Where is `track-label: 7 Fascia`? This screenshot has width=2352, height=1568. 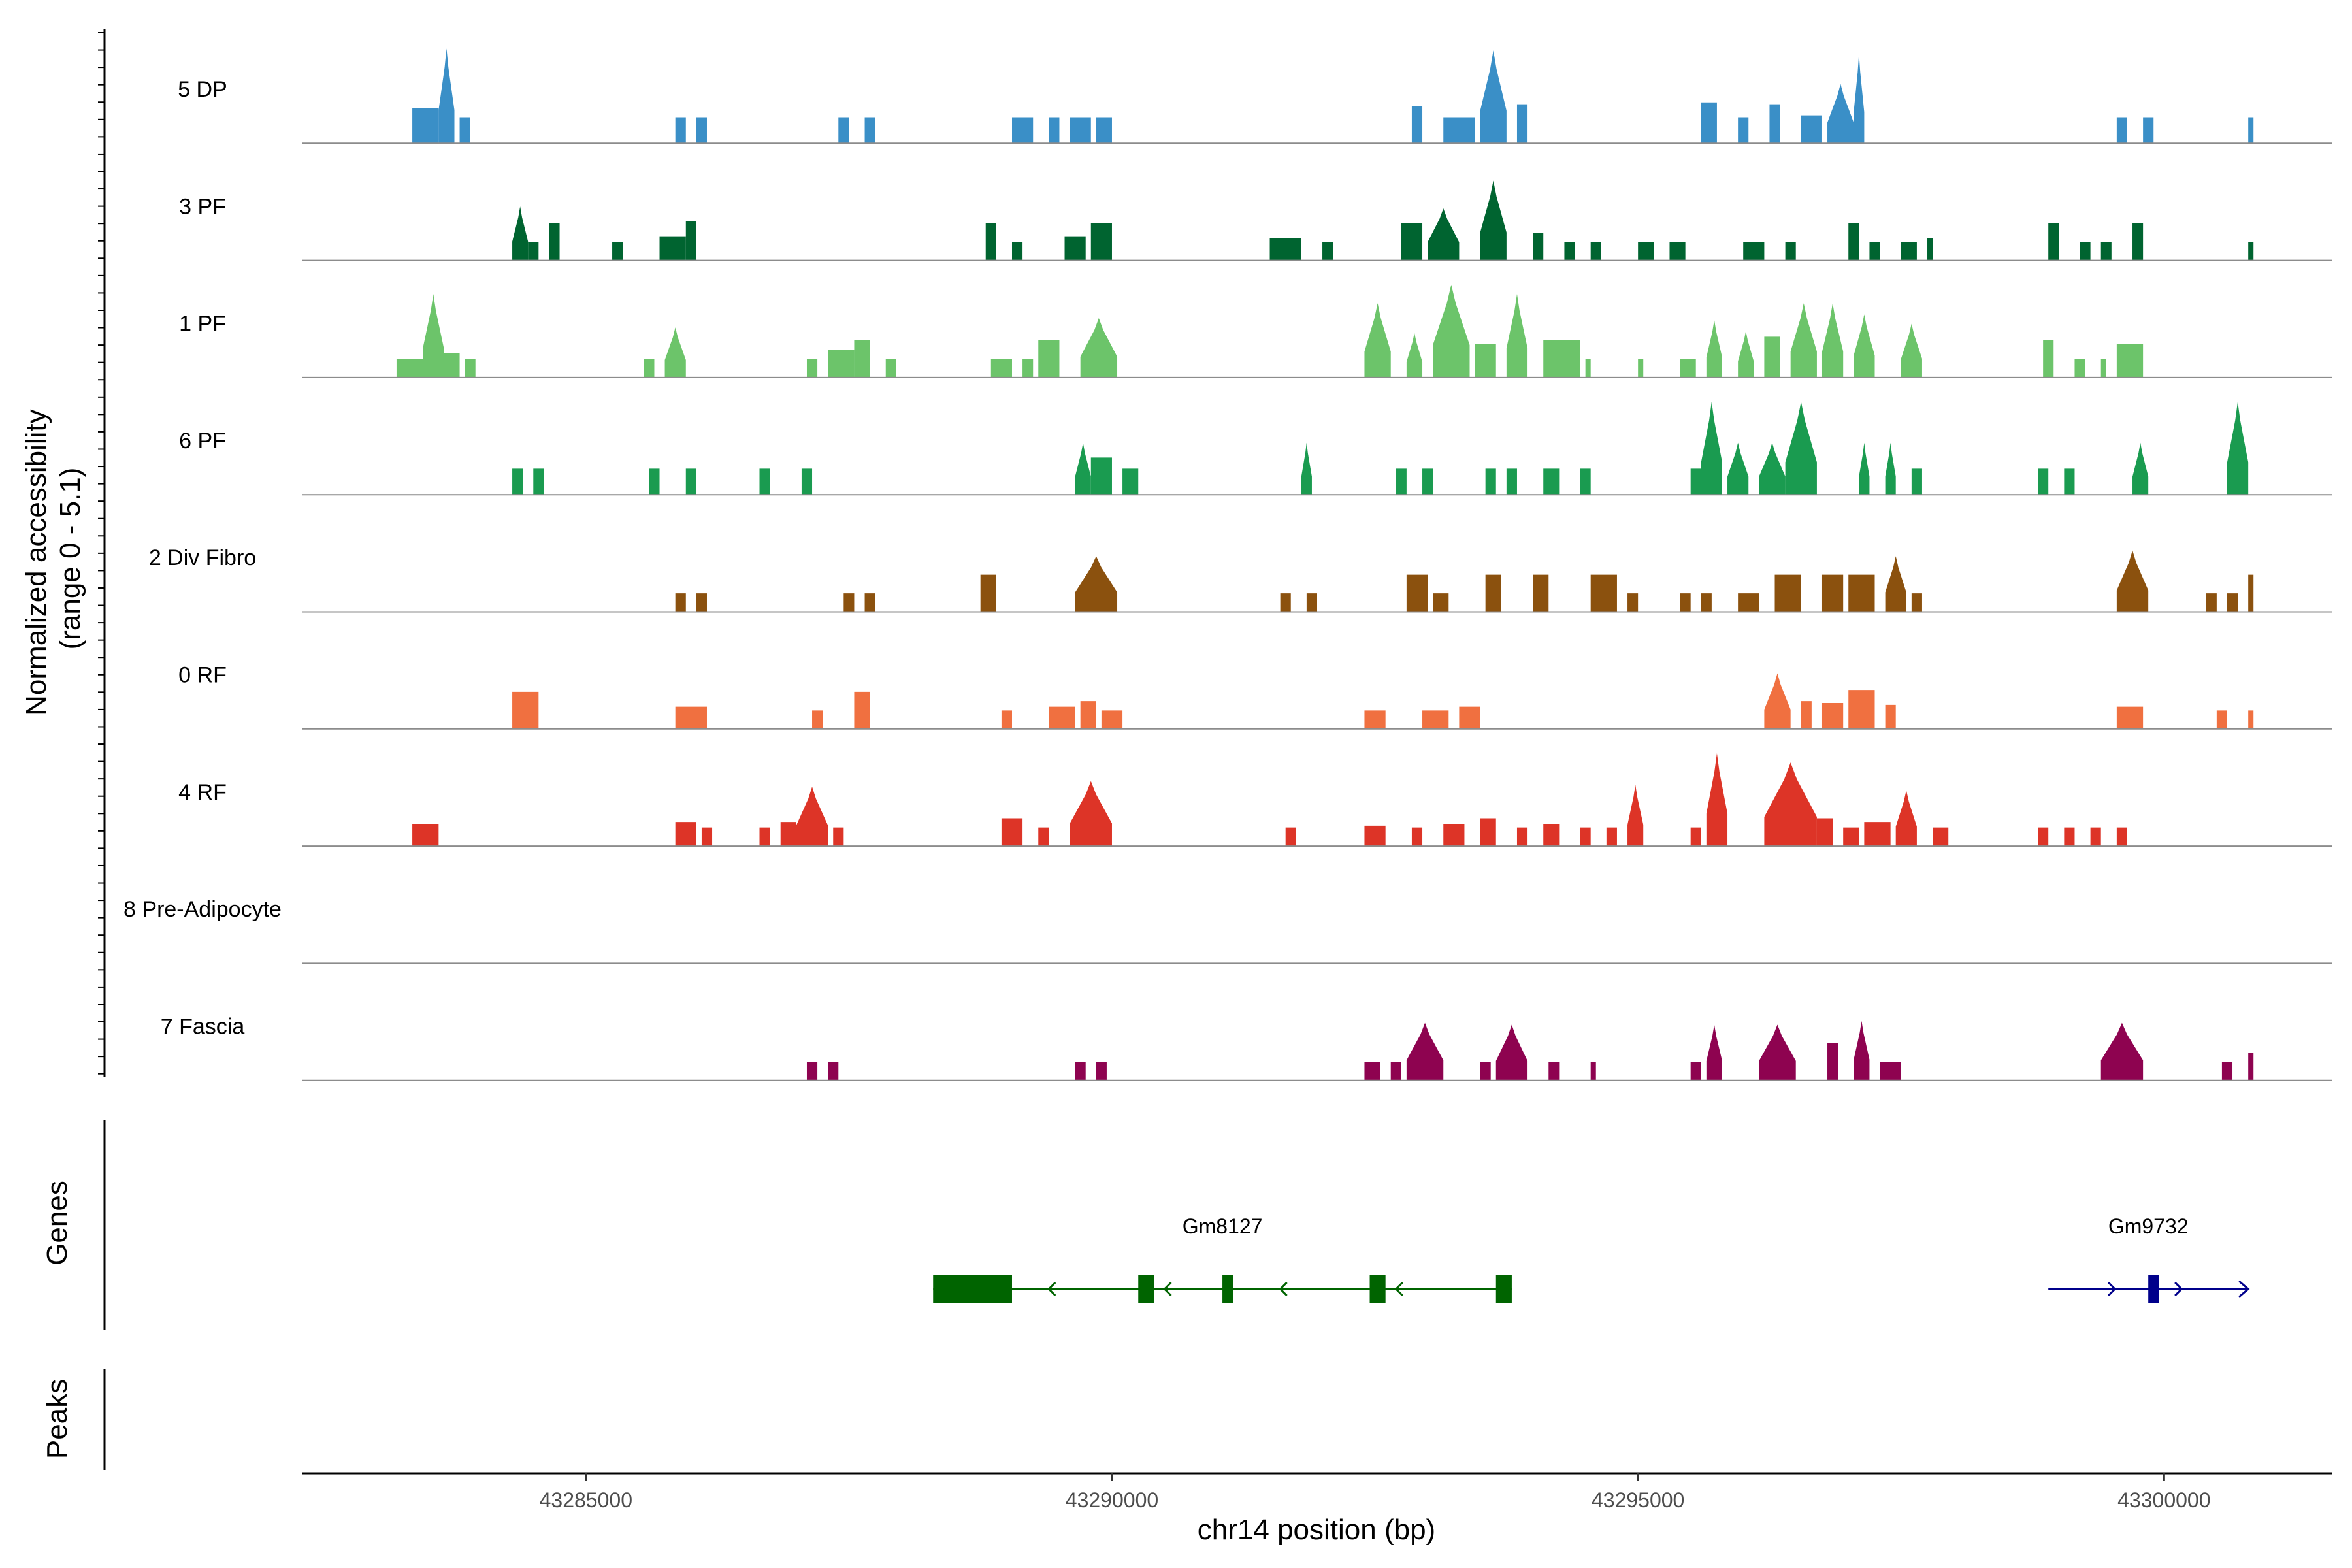 track-label: 7 Fascia is located at coordinates (203, 1026).